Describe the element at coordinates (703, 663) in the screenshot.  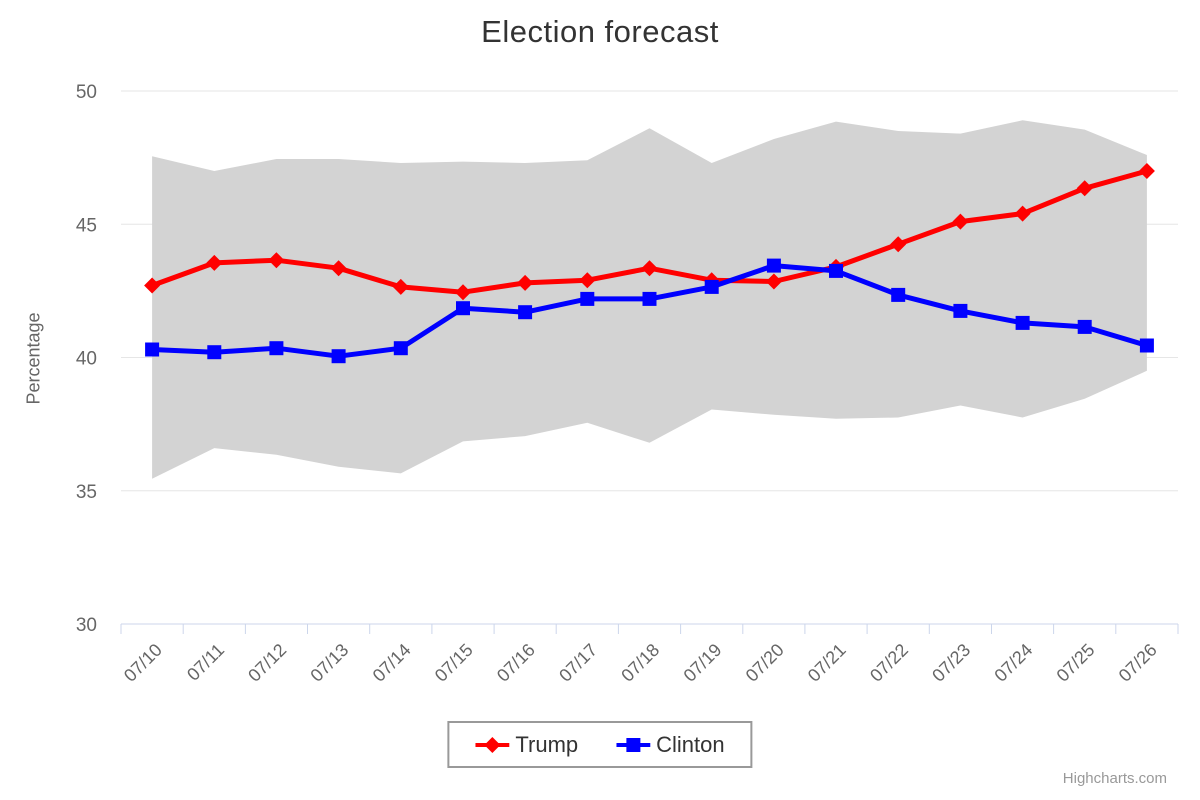
I see `x-tick-label: 07/19` at that location.